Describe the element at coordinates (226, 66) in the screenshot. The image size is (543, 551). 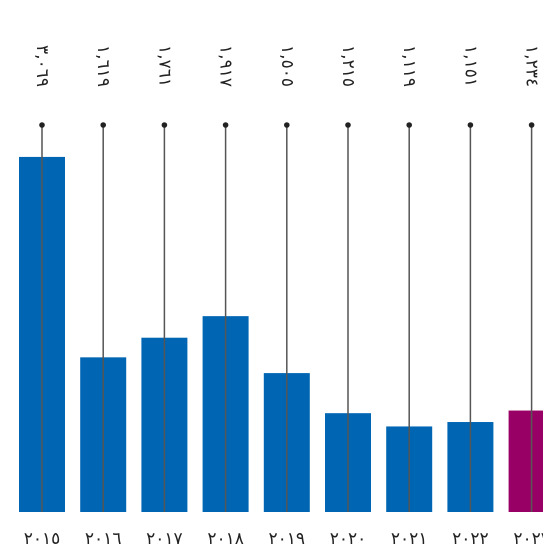
I see `value-label: ١,٩١٧` at that location.